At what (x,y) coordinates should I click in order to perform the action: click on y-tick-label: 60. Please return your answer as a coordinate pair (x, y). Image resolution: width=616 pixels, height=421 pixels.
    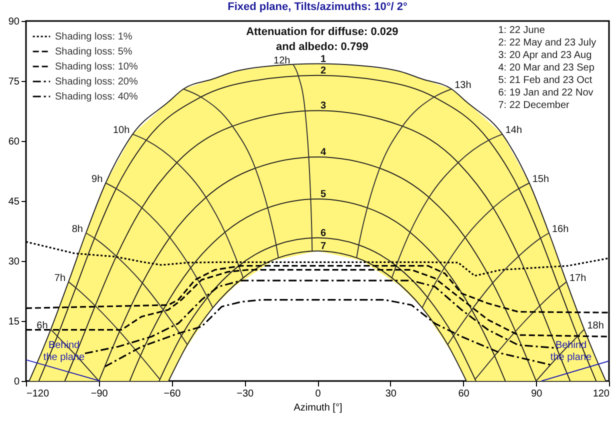
    Looking at the image, I should click on (14, 142).